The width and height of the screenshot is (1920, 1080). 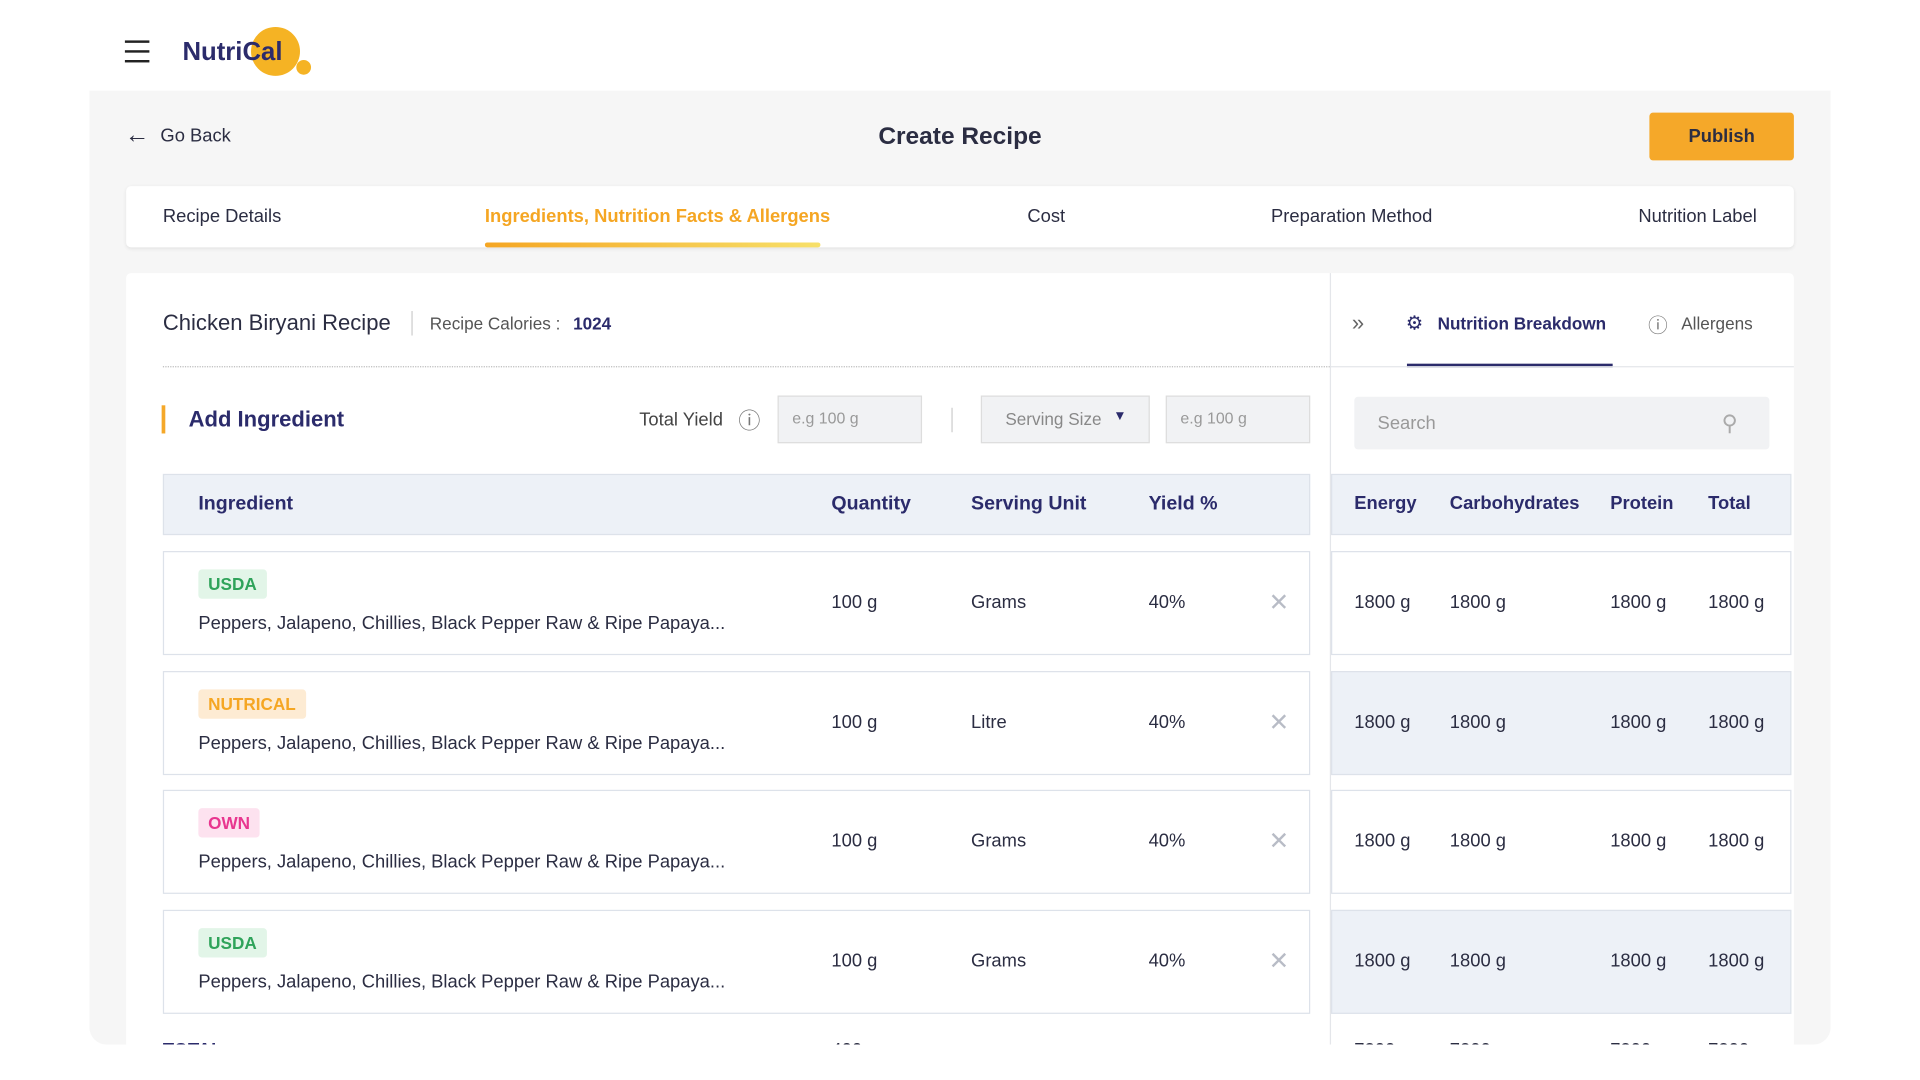 What do you see at coordinates (1029, 504) in the screenshot?
I see `column-header: Serving Unit` at bounding box center [1029, 504].